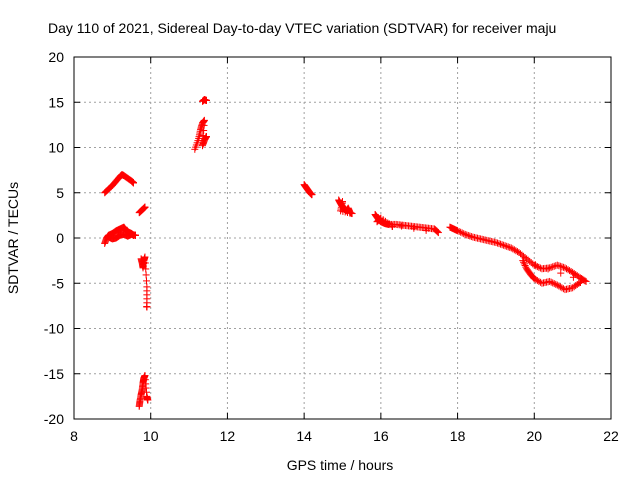  Describe the element at coordinates (200, 134) in the screenshot. I see `series-arc-high-mid` at that location.